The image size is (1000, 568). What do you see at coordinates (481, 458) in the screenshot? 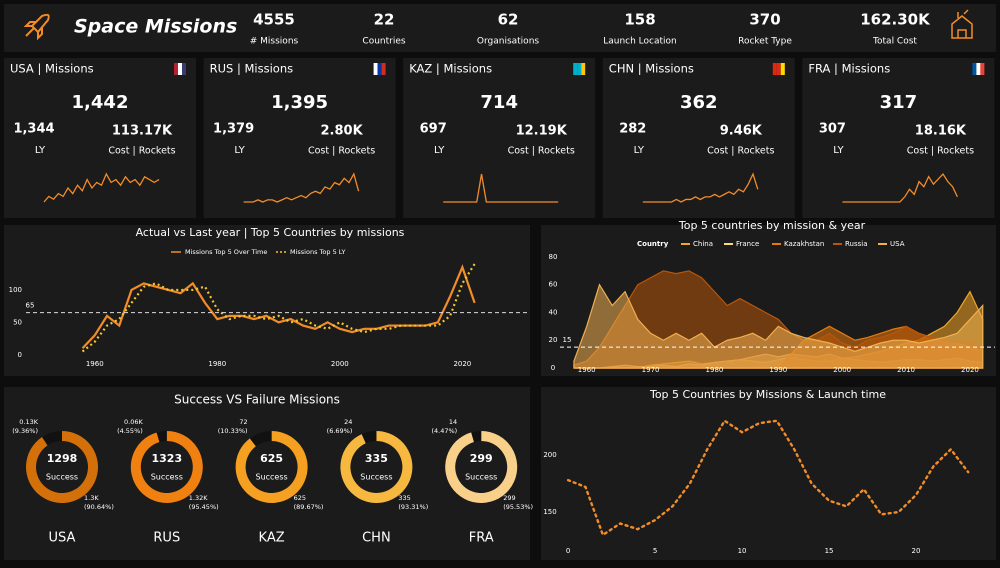
I see `donut-center-value: 299` at bounding box center [481, 458].